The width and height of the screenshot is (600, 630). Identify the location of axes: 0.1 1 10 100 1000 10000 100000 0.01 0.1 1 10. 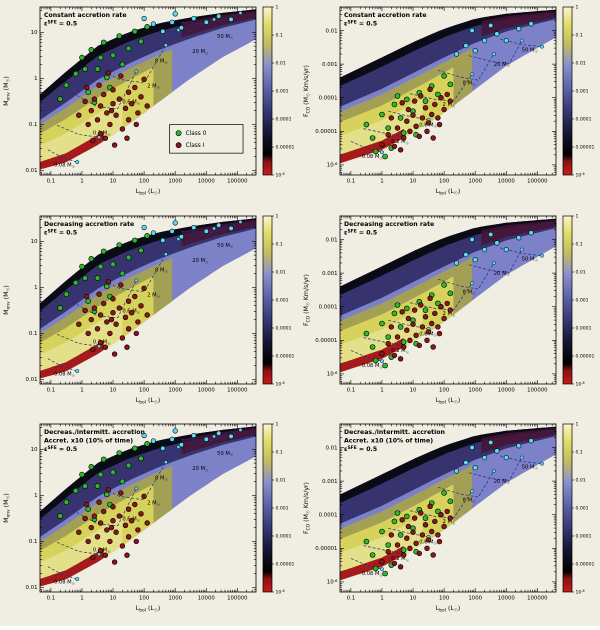
(141, 512).